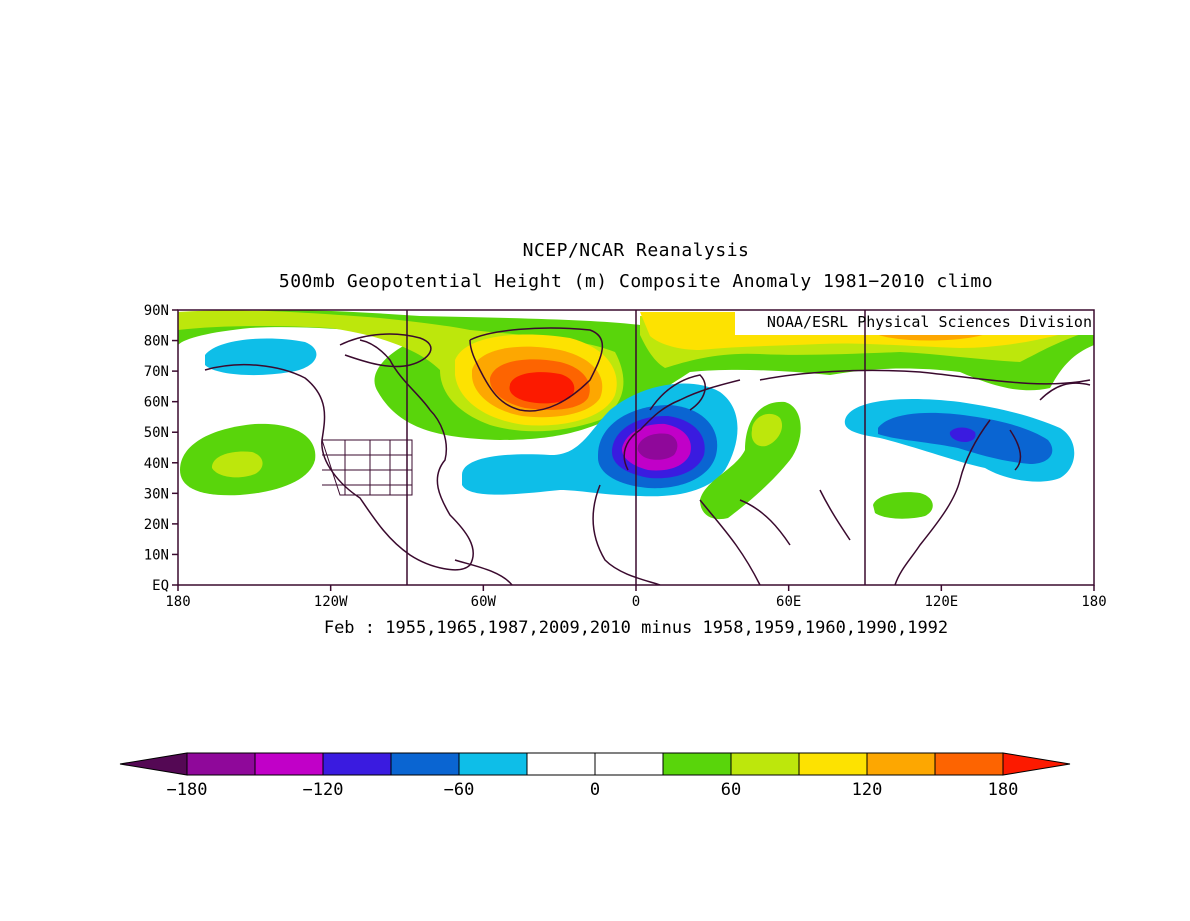 The image size is (1190, 921). I want to click on coast-siberia-east, so click(1065, 391).